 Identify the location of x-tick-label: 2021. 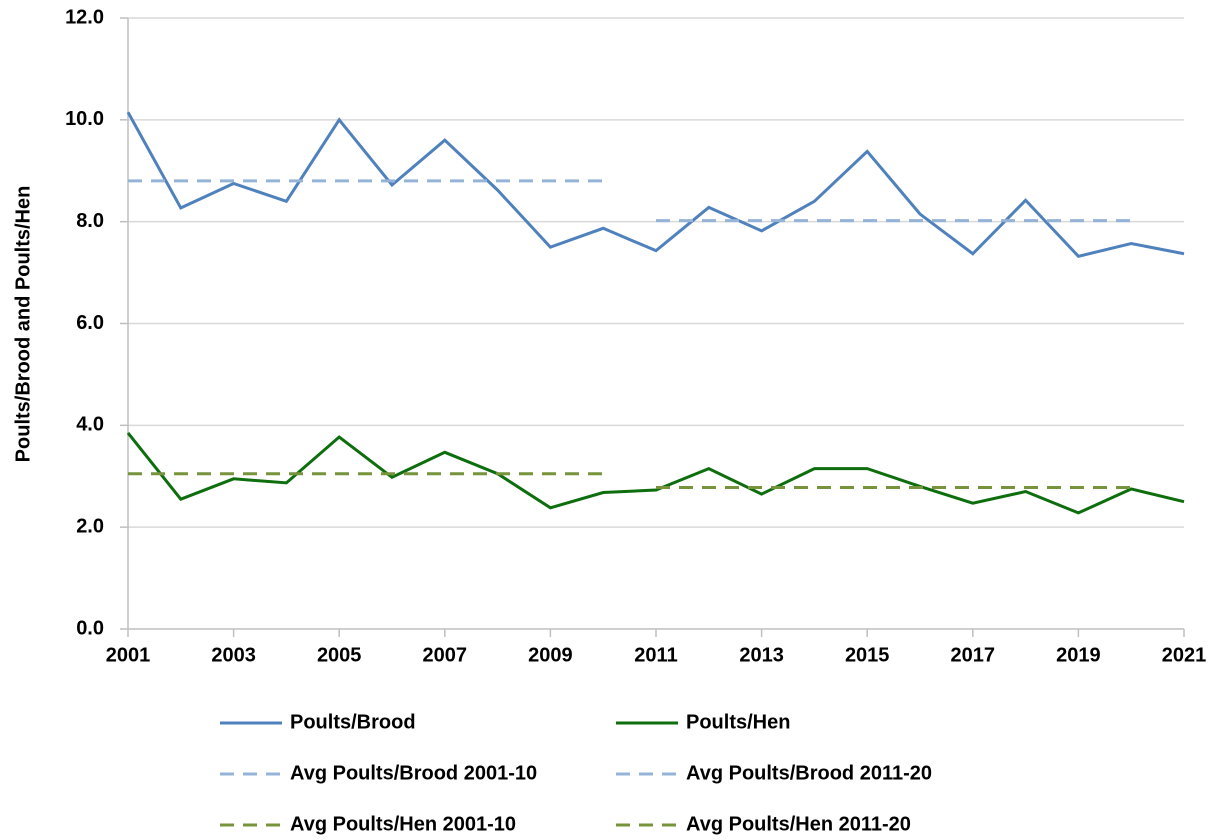
(1184, 655).